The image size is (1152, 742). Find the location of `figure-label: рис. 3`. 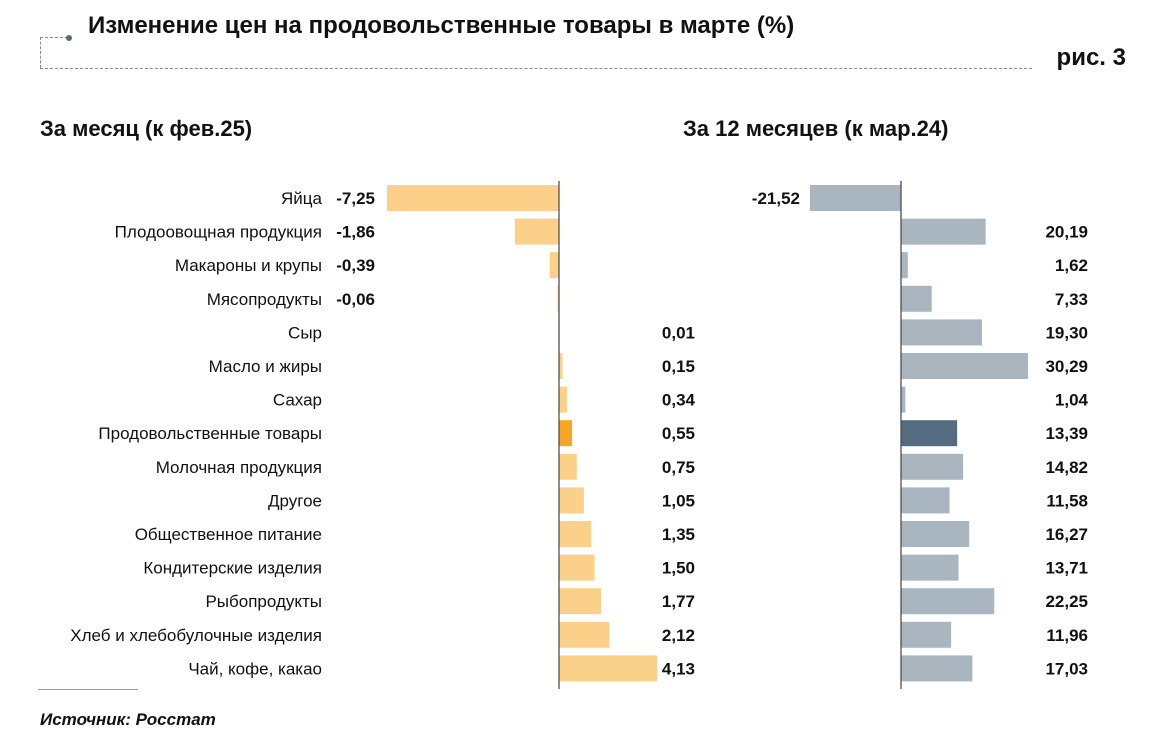

figure-label: рис. 3 is located at coordinates (1091, 57).